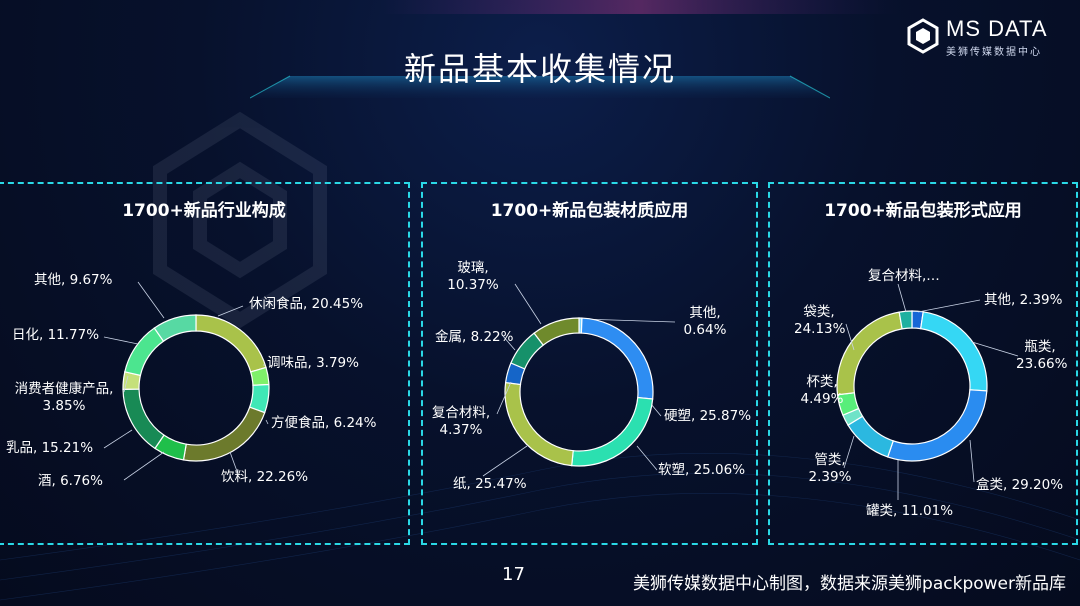  I want to click on slice-label: 其他, 2.39%, so click(1023, 300).